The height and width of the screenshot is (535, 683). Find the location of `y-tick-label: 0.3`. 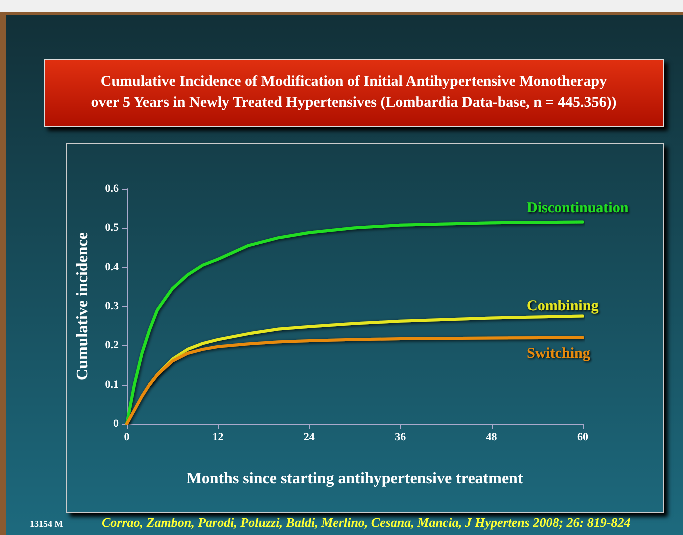

y-tick-label: 0.3 is located at coordinates (112, 306).